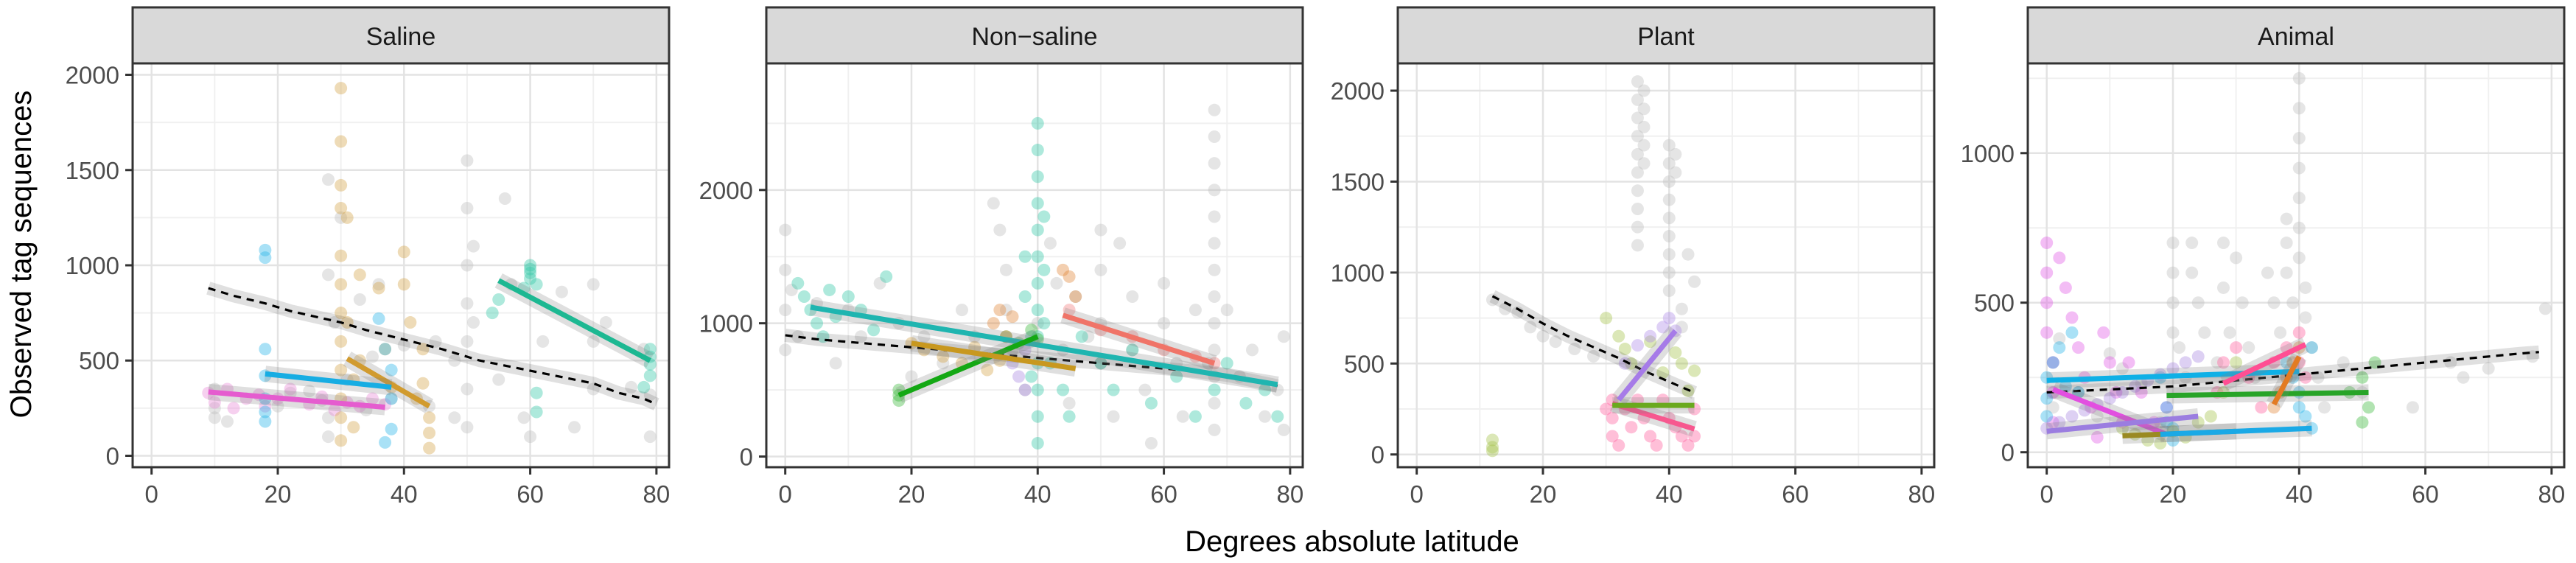 Image resolution: width=2576 pixels, height=563 pixels. I want to click on y-tick-label: 2000, so click(1358, 91).